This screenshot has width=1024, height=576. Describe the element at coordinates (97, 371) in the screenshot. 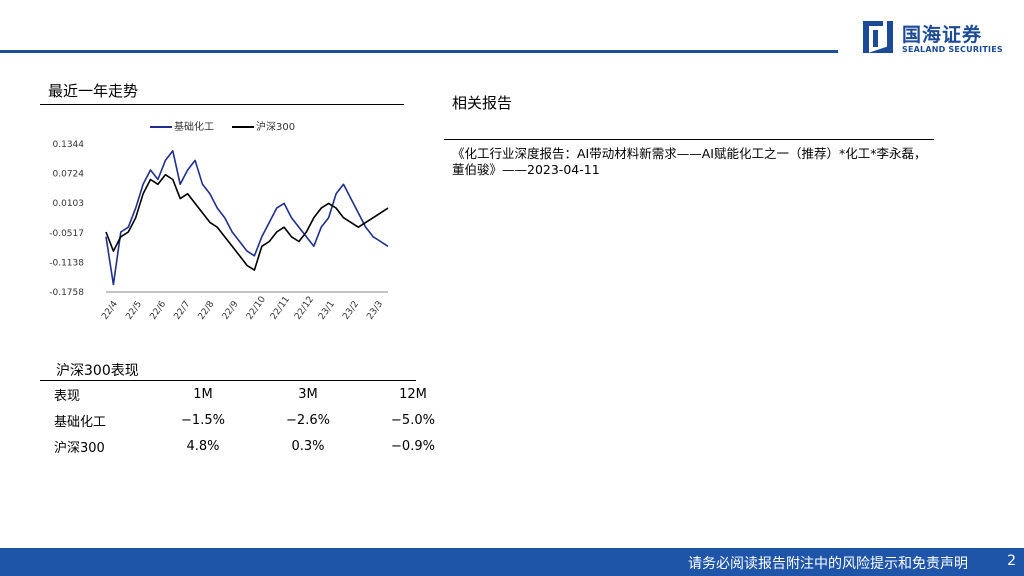

I see `performance-title: 沪深300表现` at that location.